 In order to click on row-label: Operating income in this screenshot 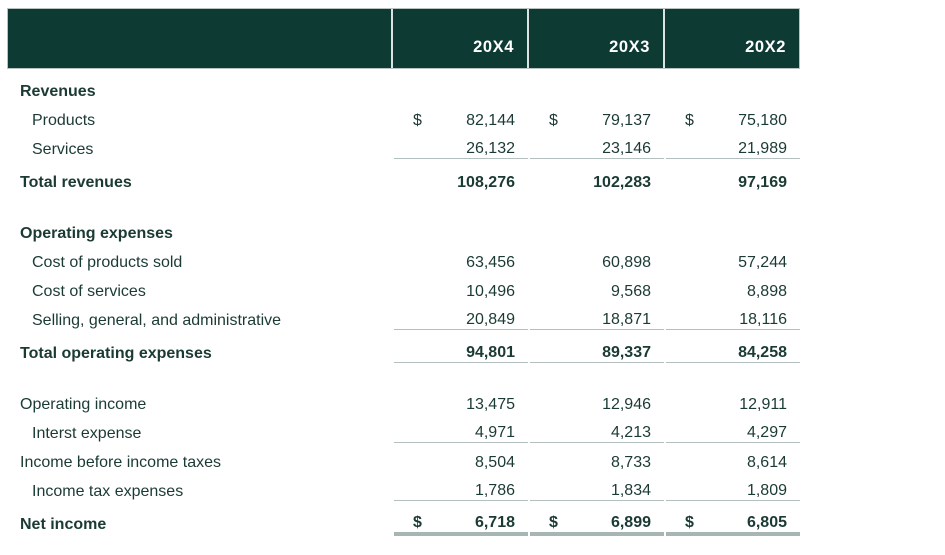, I will do `click(83, 404)`.